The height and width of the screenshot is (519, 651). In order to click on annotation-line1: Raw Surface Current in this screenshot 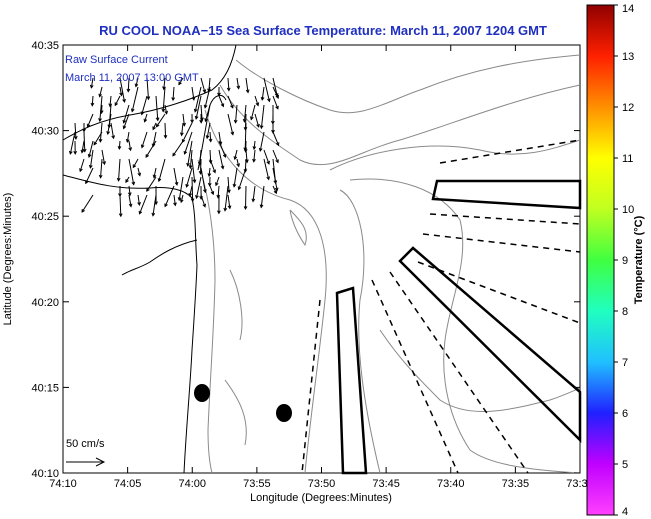, I will do `click(116, 60)`.